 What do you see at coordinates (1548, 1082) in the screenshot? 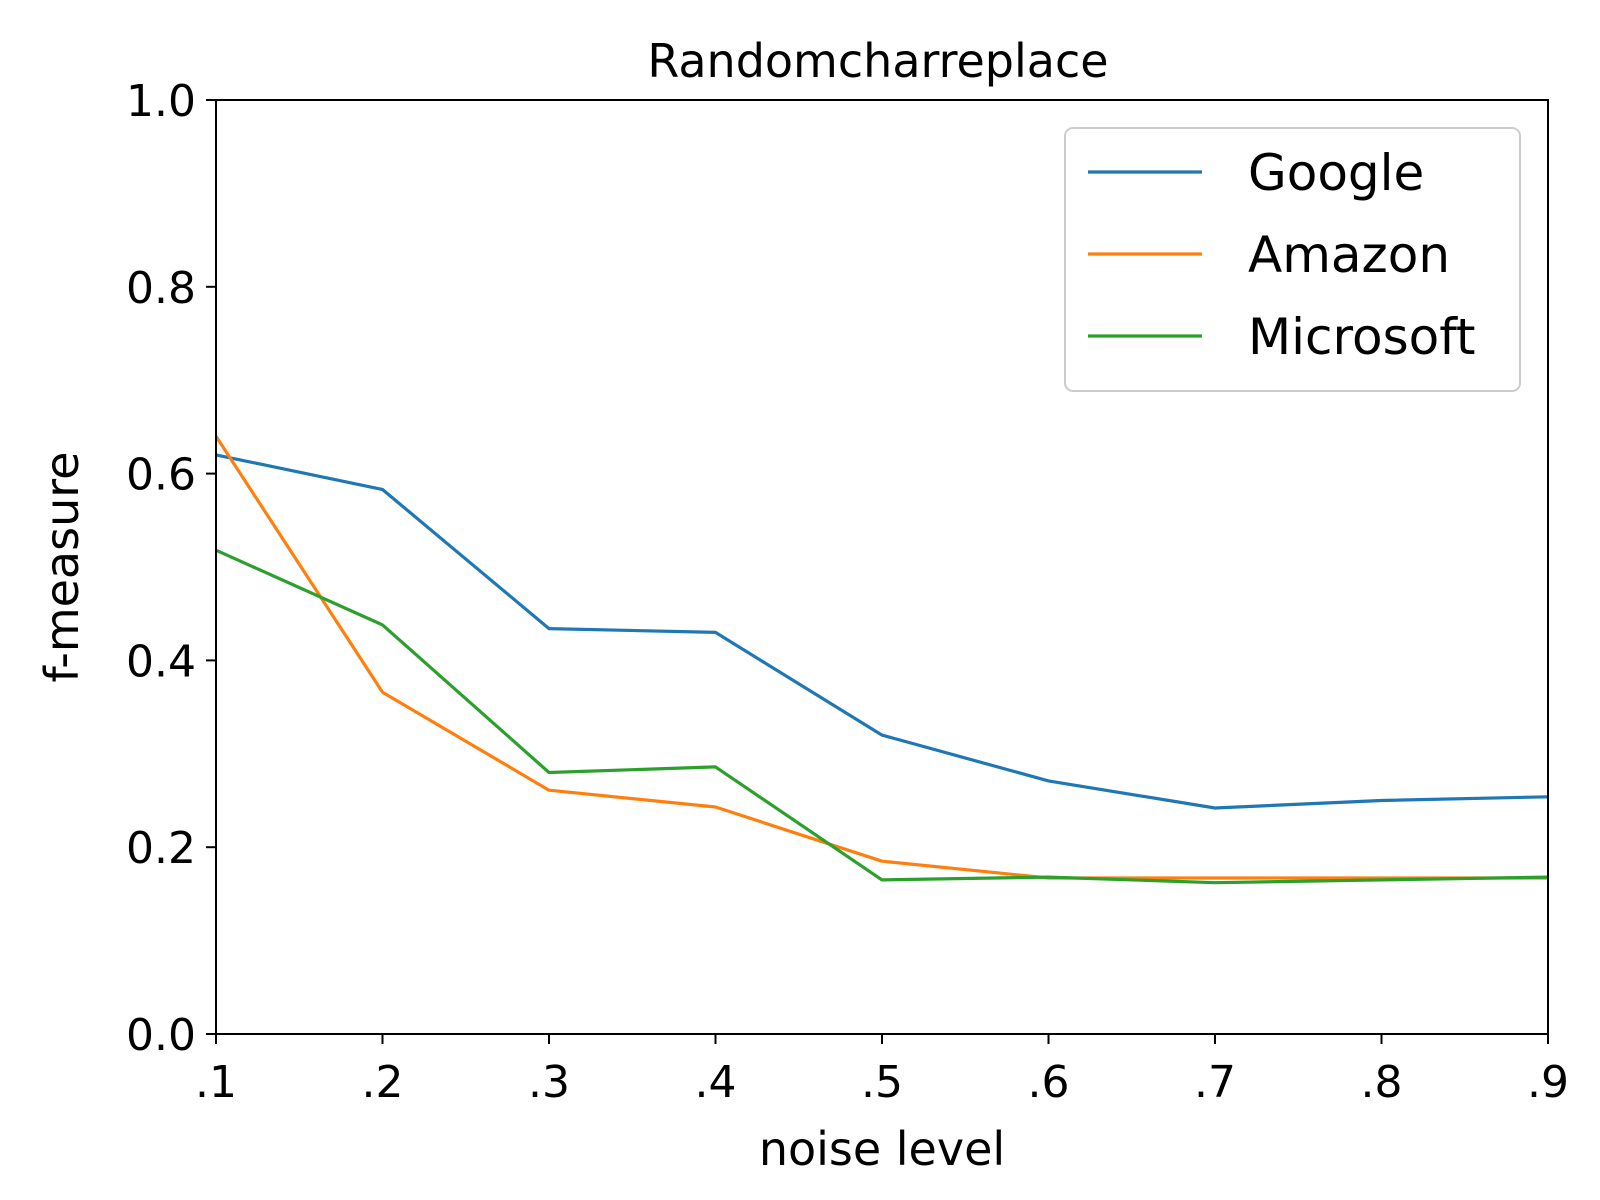
I see `x-tick-label: .9` at bounding box center [1548, 1082].